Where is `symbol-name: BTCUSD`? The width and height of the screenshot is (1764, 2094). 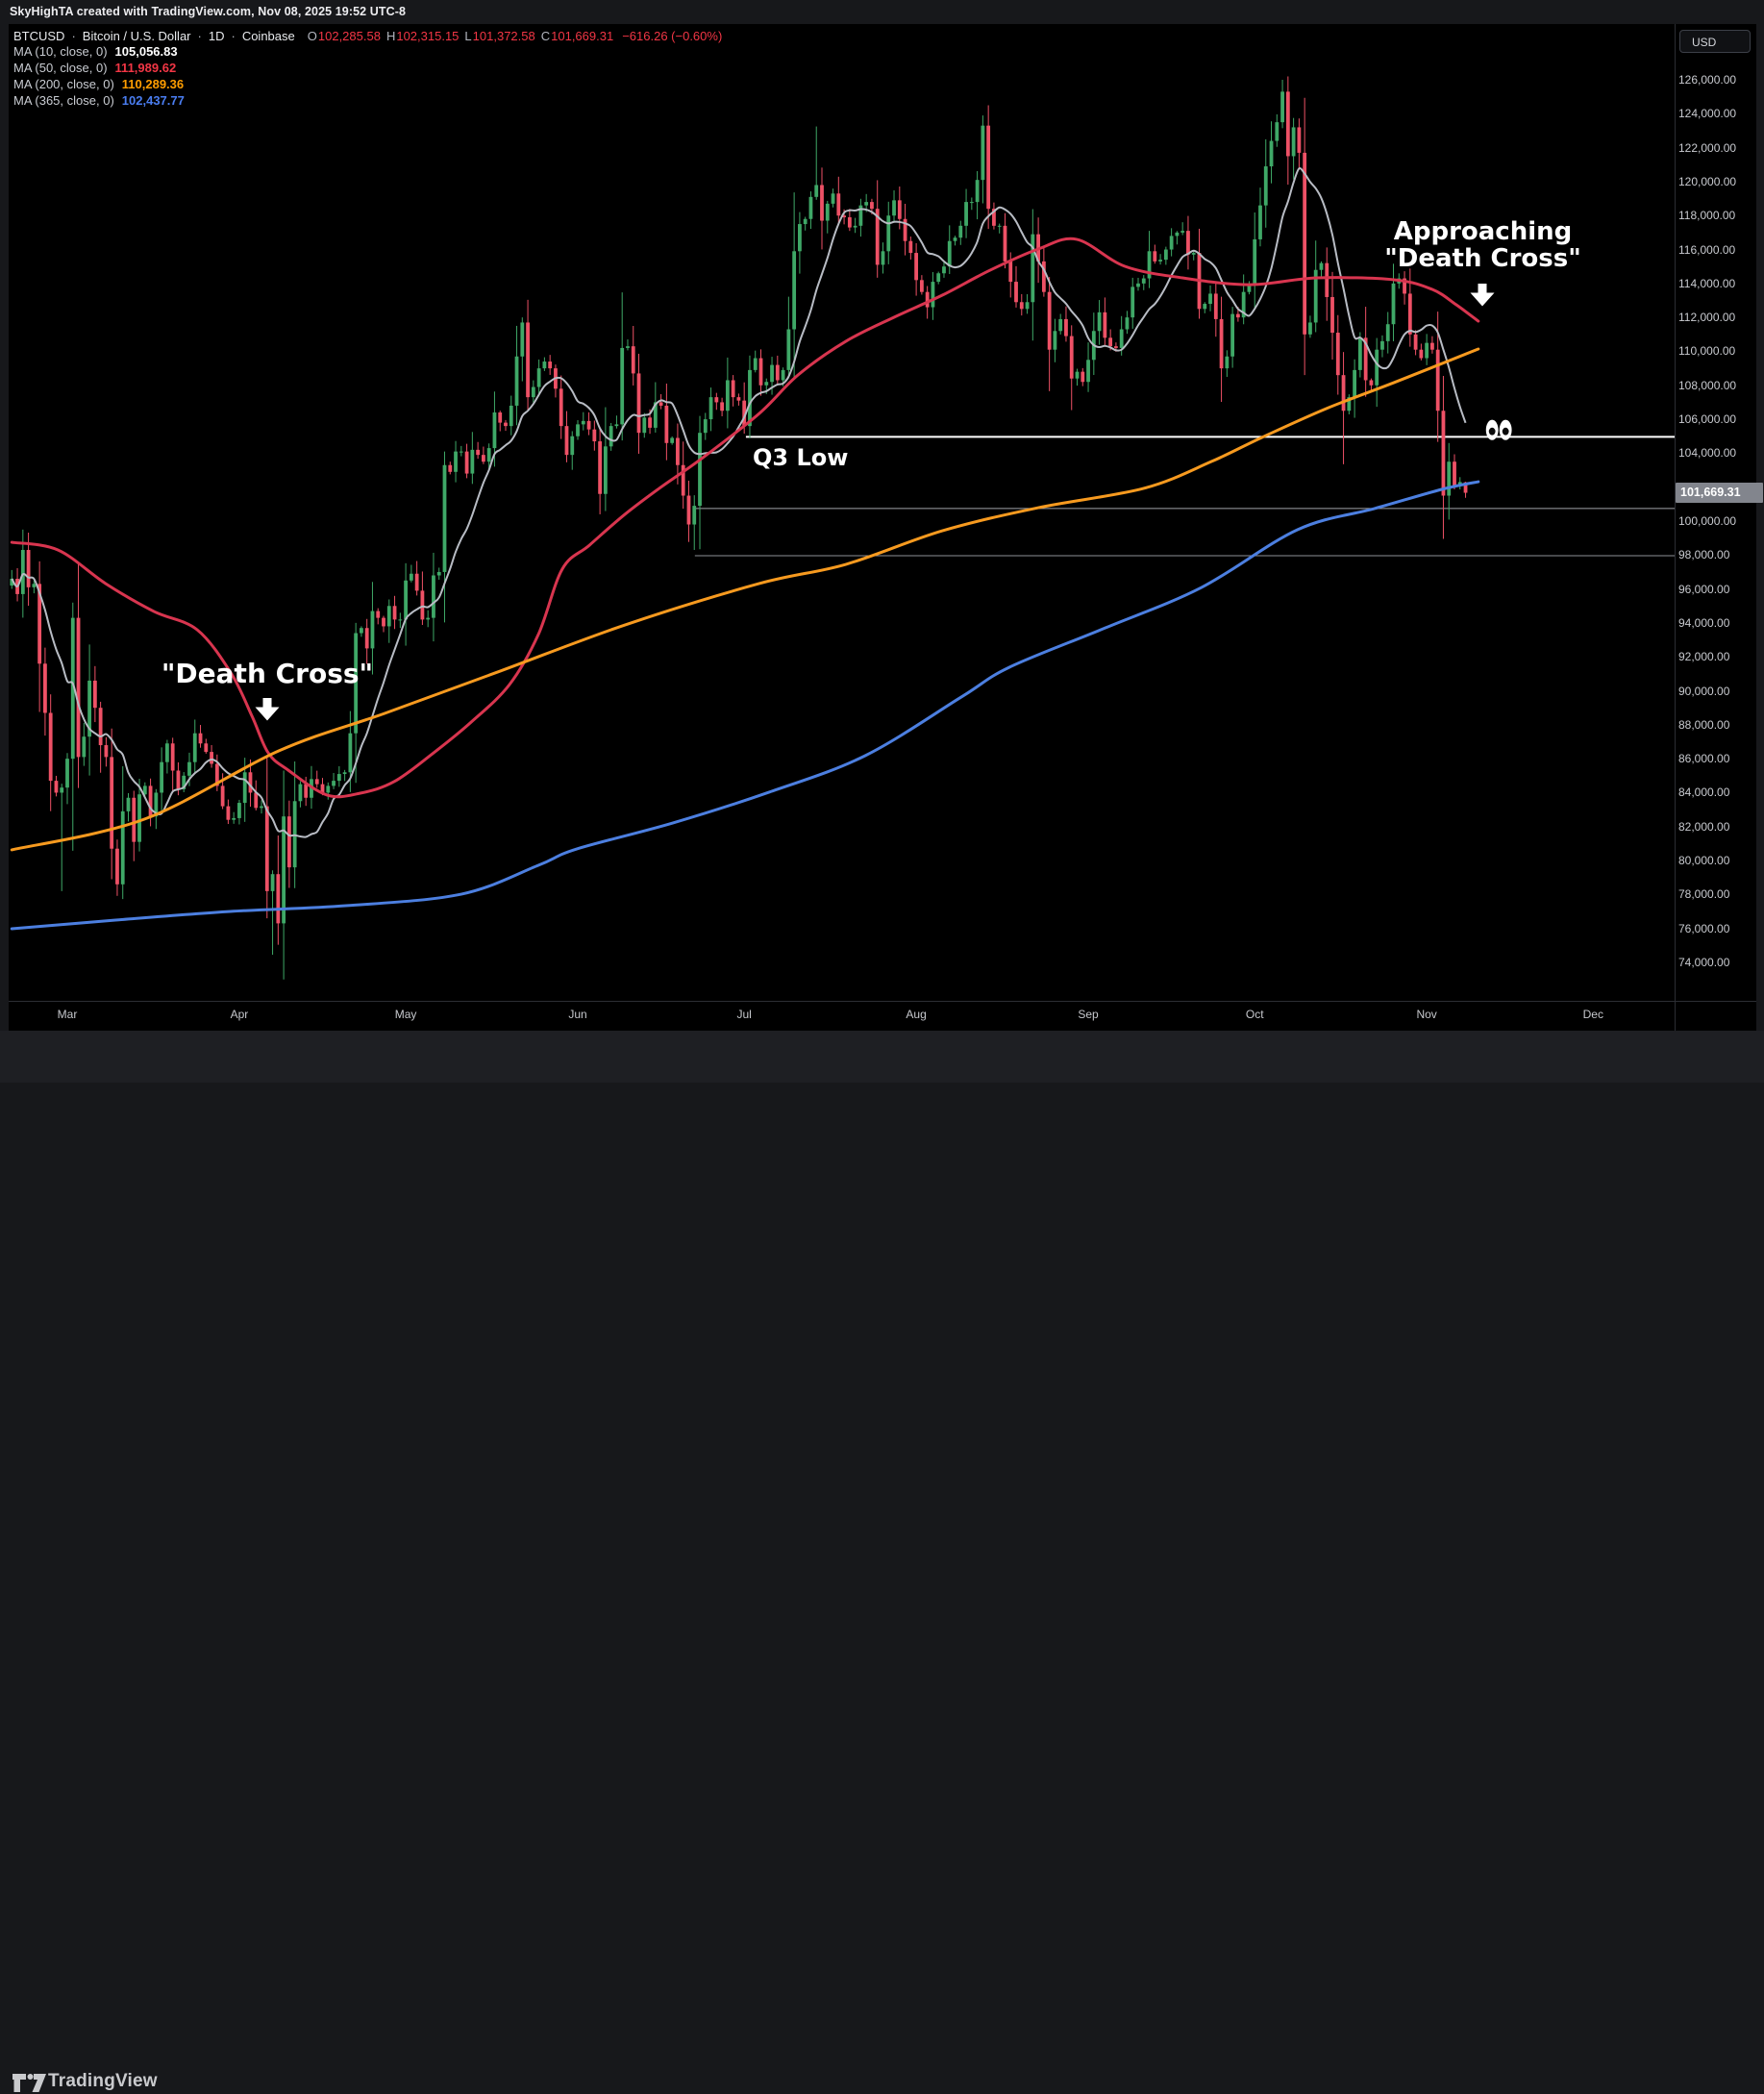 symbol-name: BTCUSD is located at coordinates (39, 35).